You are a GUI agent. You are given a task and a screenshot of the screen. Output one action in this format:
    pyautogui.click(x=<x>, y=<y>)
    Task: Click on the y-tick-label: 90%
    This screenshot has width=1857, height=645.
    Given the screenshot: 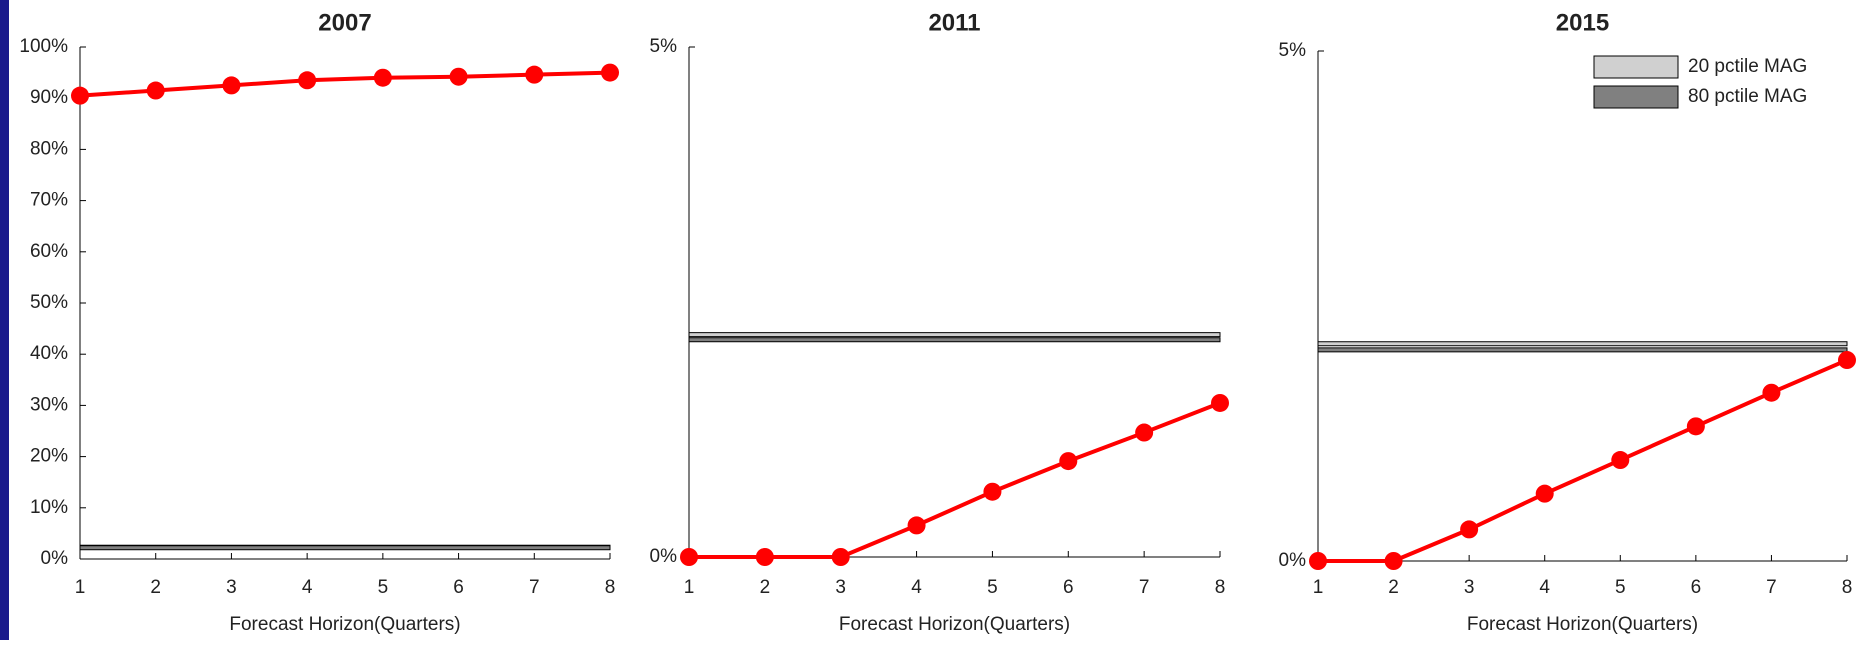 What is the action you would take?
    pyautogui.click(x=49, y=97)
    